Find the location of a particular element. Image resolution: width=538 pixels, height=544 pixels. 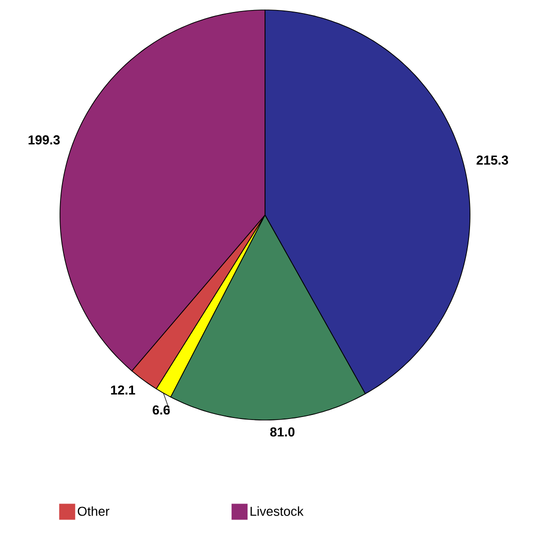

data-label: 81.0 is located at coordinates (282, 432).